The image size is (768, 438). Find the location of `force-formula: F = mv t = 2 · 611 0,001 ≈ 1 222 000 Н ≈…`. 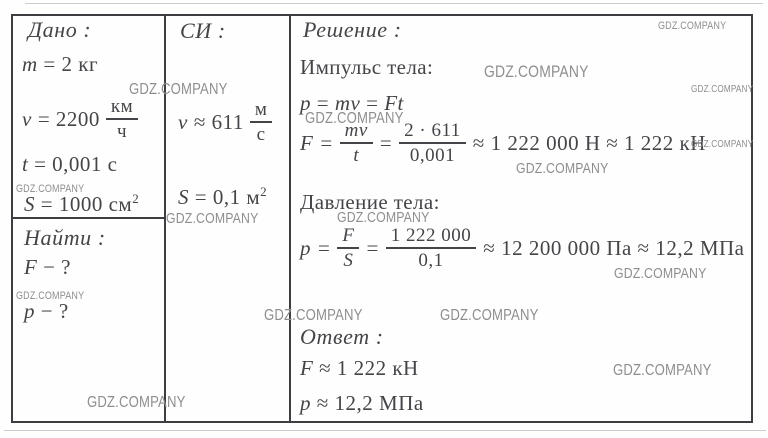

force-formula: F = mv t = 2 · 611 0,001 ≈ 1 222 000 Н ≈… is located at coordinates (503, 143).